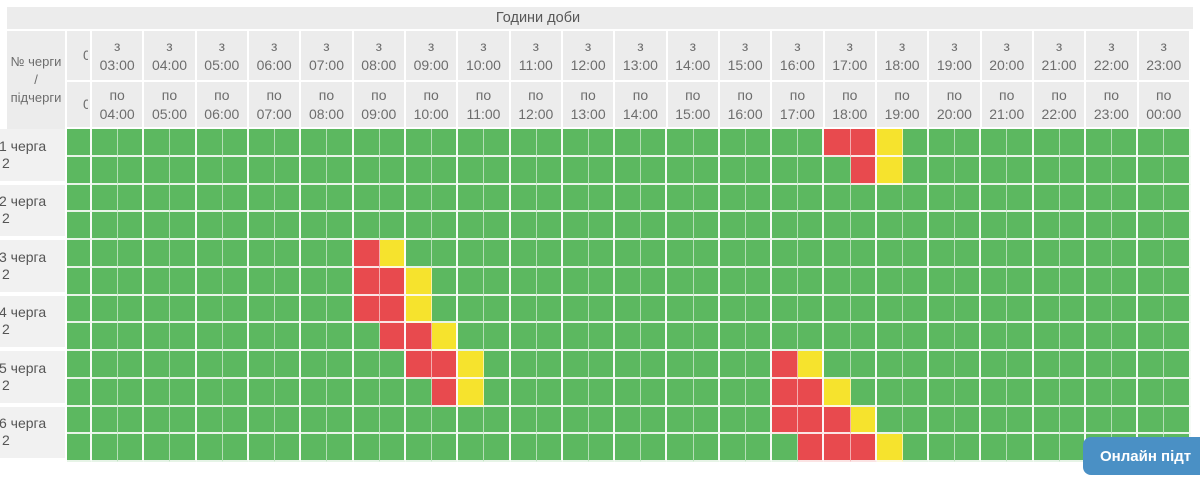 This screenshot has width=1200, height=488. What do you see at coordinates (1112, 80) in the screenshot?
I see `hour-column: з 22:00 по 23:00` at bounding box center [1112, 80].